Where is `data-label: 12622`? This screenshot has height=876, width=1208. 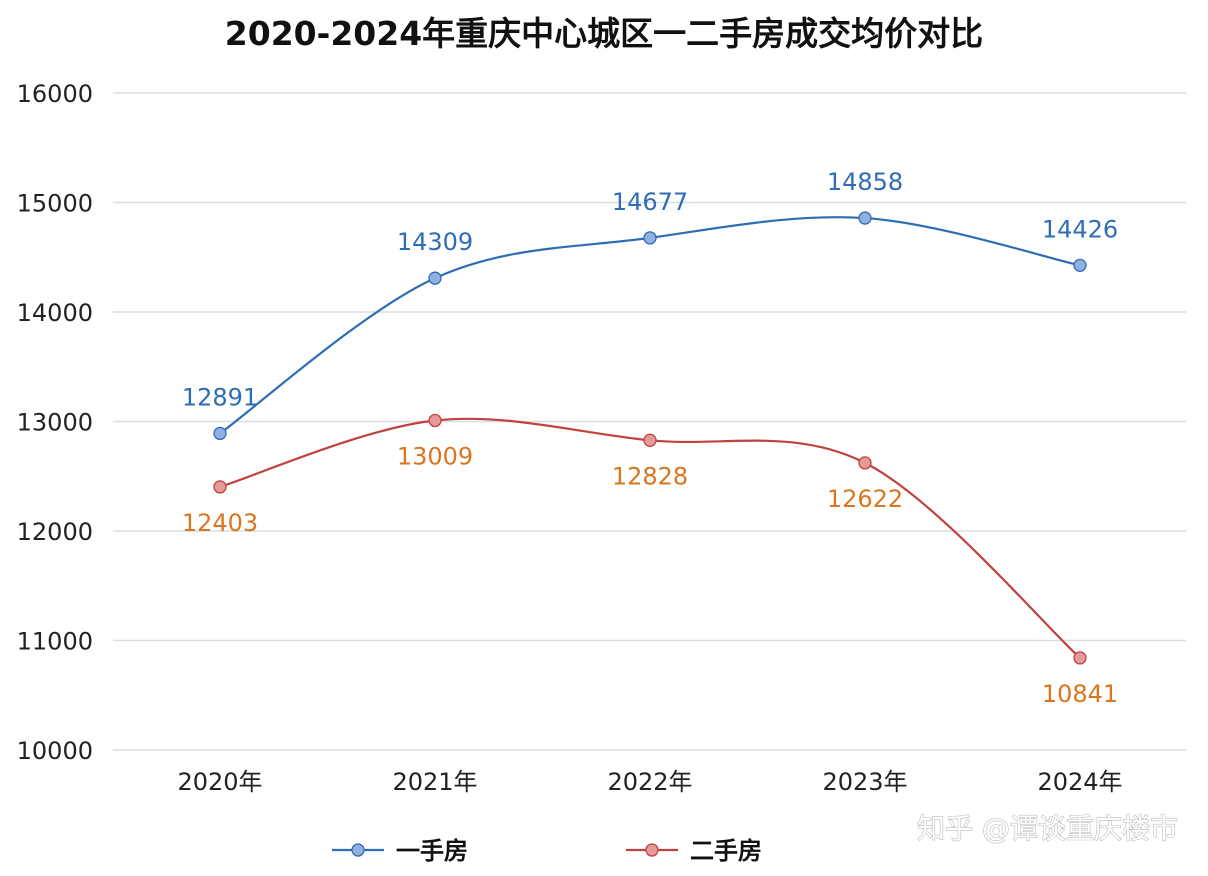 data-label: 12622 is located at coordinates (865, 499).